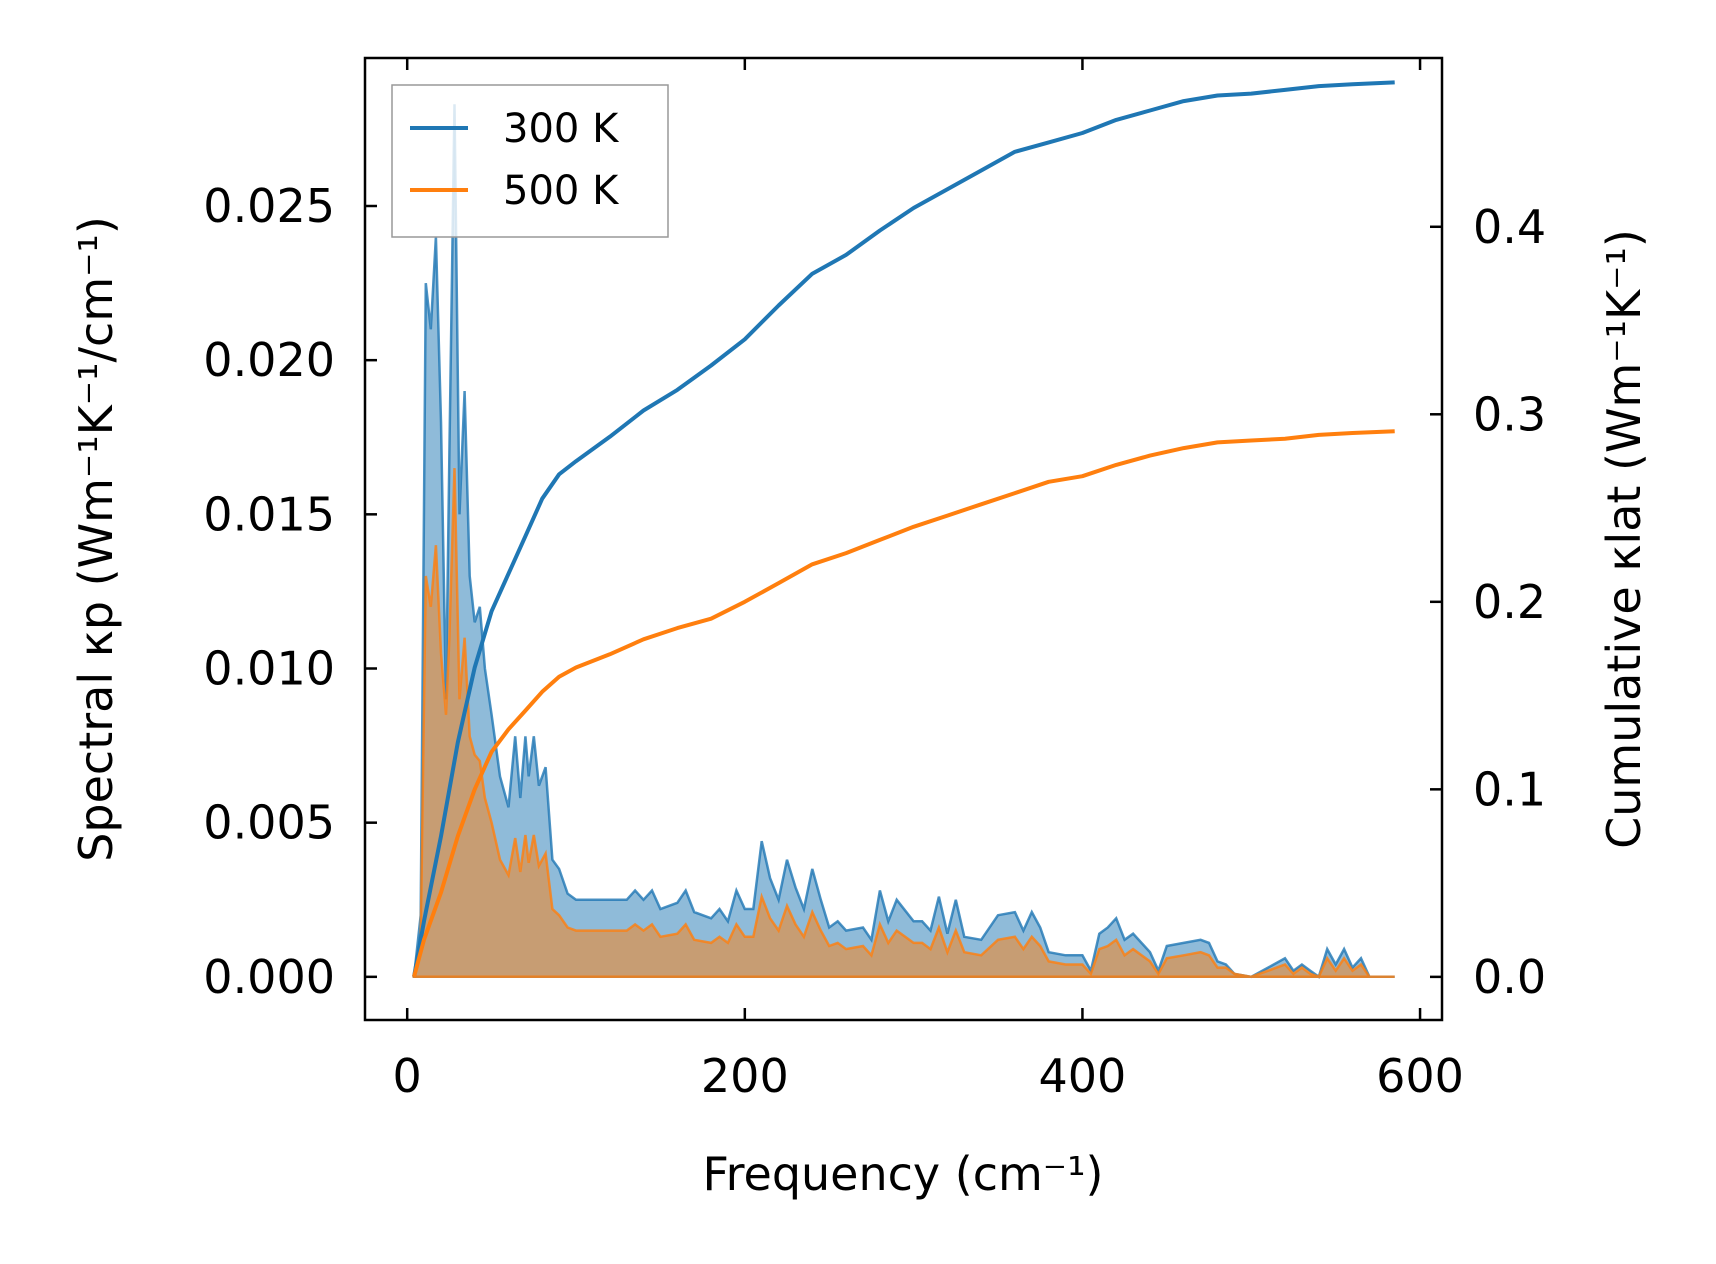 The width and height of the screenshot is (1716, 1264). I want to click on legend-box, so click(530, 161).